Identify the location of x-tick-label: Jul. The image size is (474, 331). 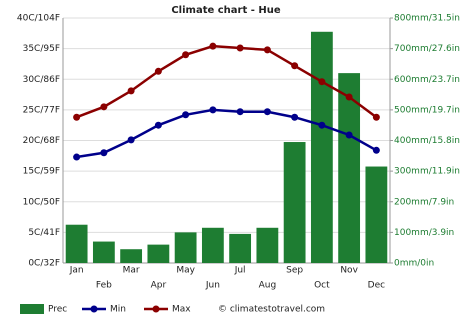
(240, 271).